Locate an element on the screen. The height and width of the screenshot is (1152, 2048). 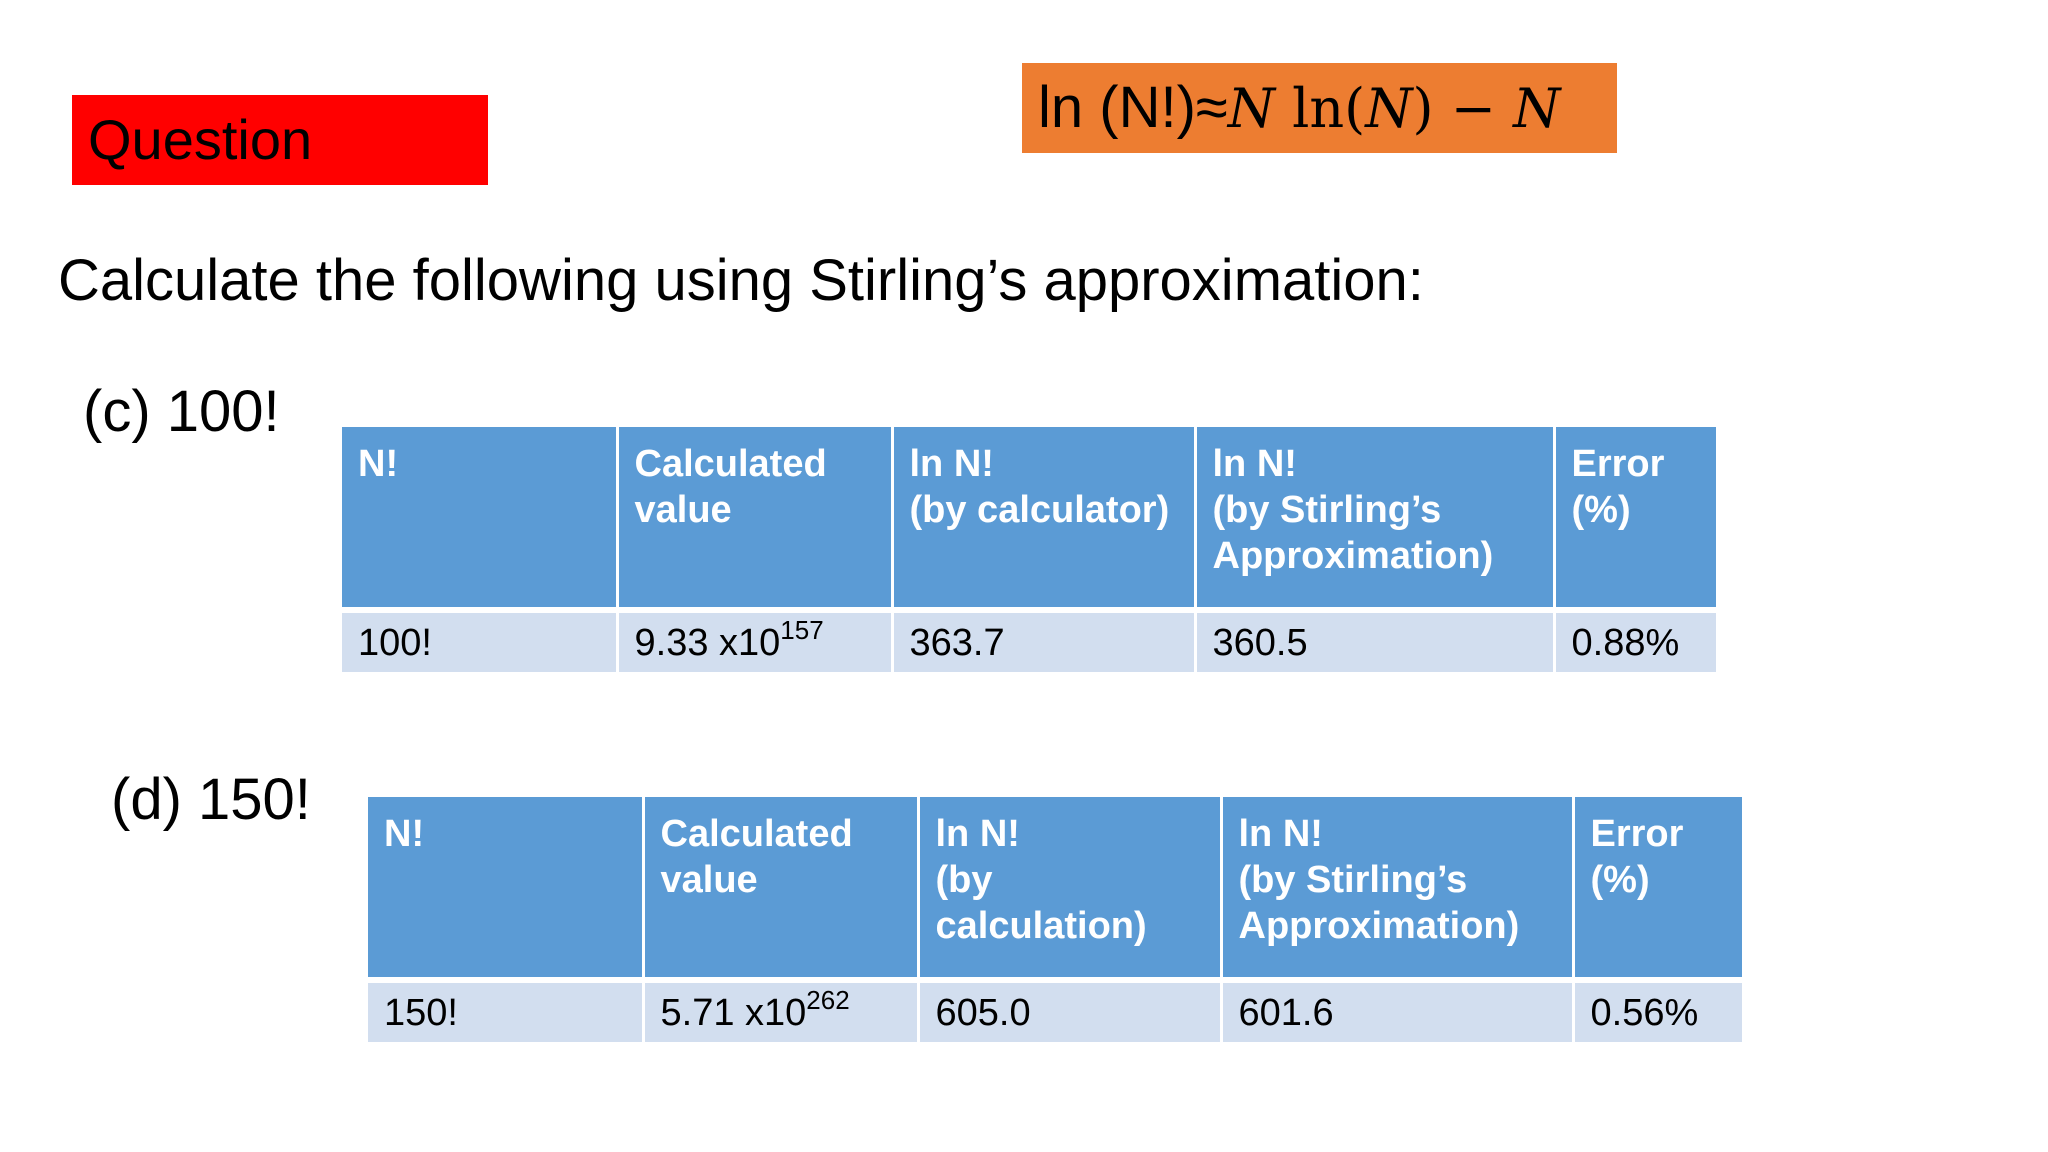
cell-n: 150! is located at coordinates (506, 1011).